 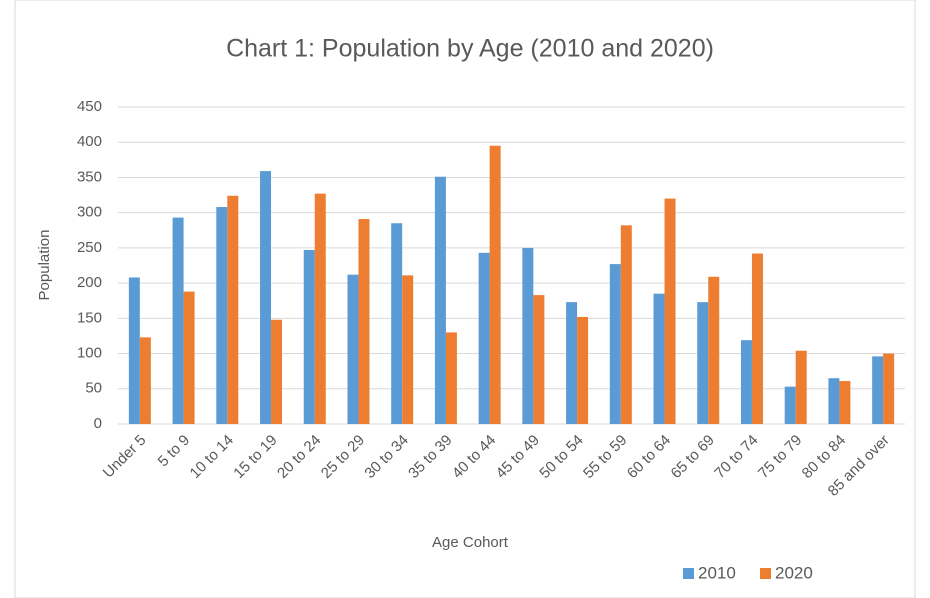 I want to click on y-tick-label: 150, so click(x=89, y=317).